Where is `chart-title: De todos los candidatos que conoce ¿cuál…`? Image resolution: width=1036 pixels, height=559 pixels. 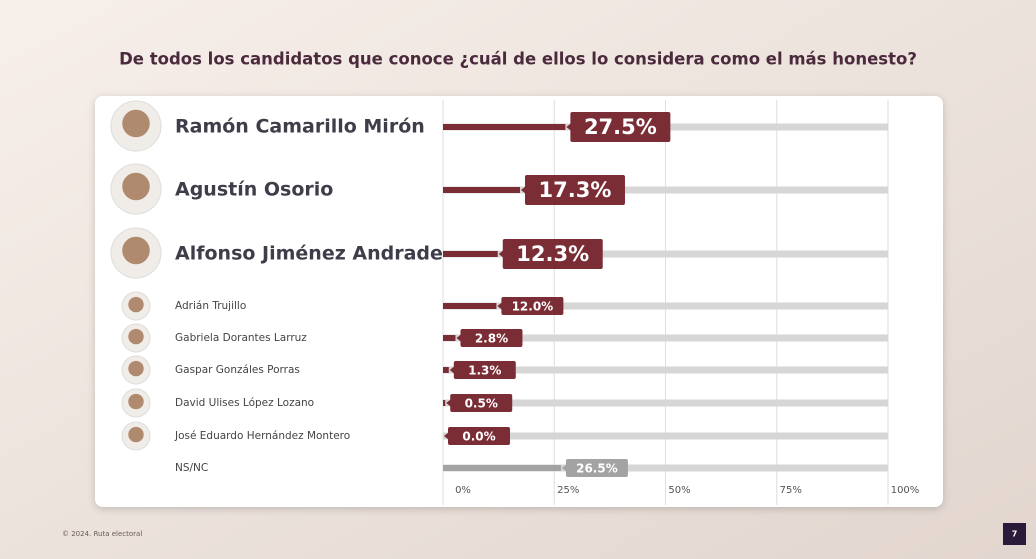 chart-title: De todos los candidatos que conoce ¿cuál… is located at coordinates (518, 59).